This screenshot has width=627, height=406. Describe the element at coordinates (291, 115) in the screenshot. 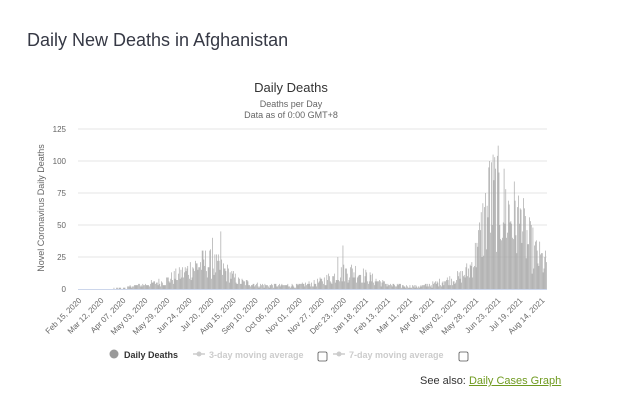

I see `chart-subtitle-date: Data as of 0:00 GMT+8` at that location.